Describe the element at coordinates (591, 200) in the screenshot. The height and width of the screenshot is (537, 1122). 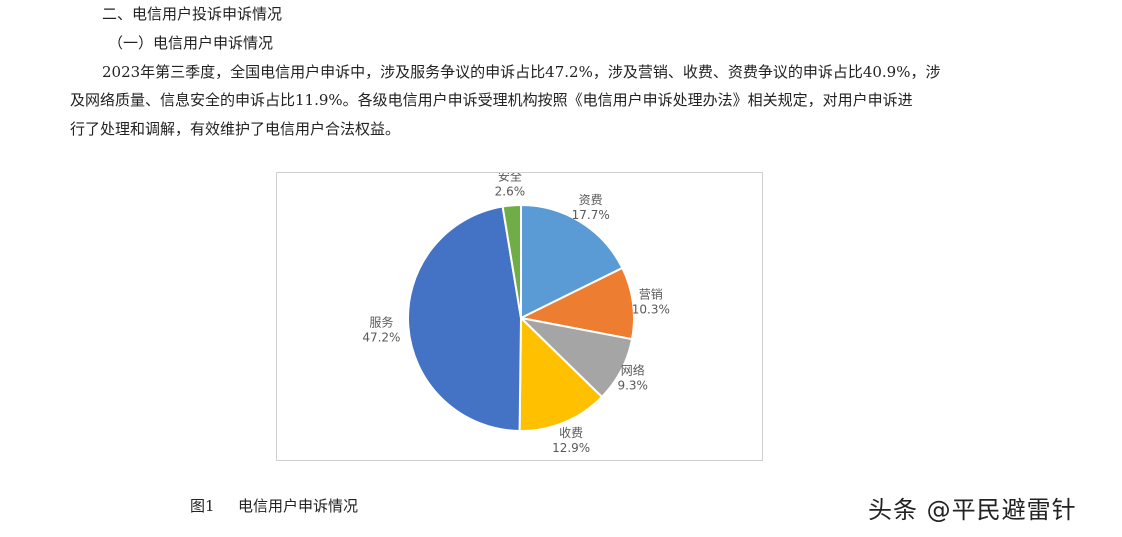
I see `slice-label-0: 资费` at that location.